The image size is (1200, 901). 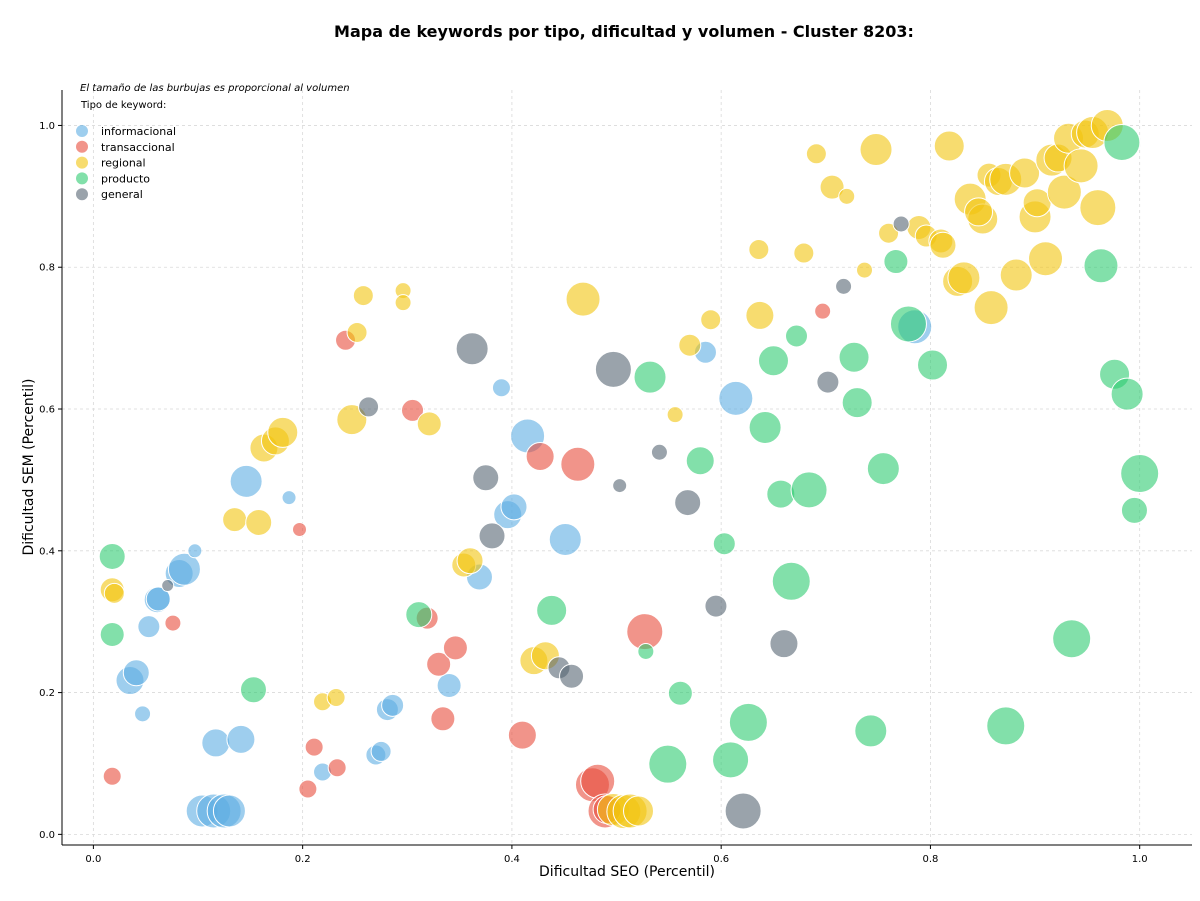 I want to click on x-tick-label: 0.0, so click(x=93, y=859).